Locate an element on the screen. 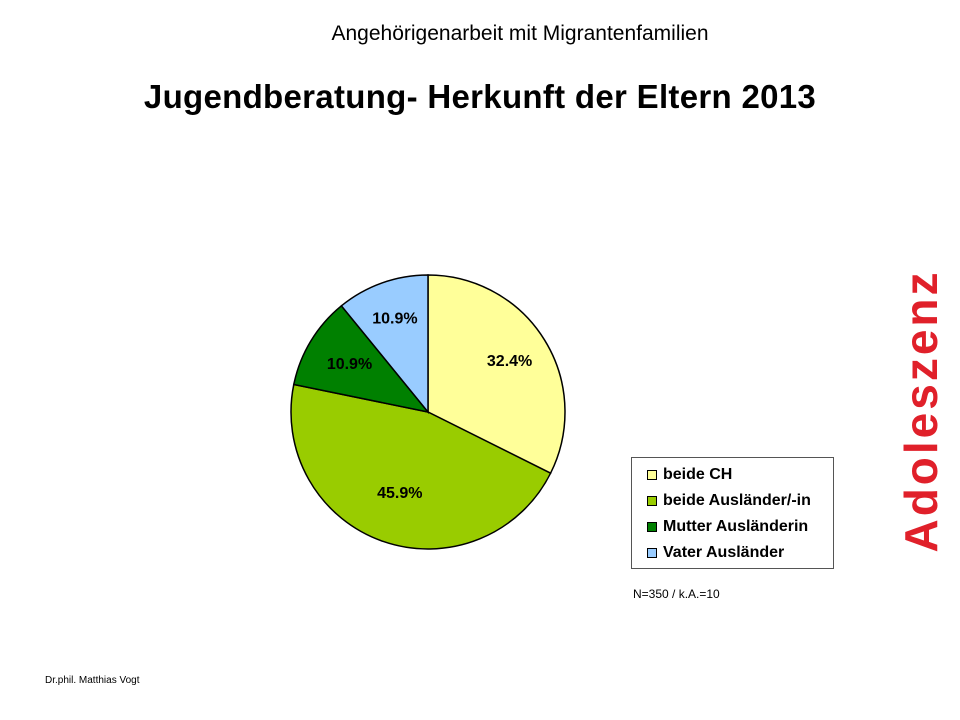 This screenshot has width=960, height=720. legend-label: beide CH is located at coordinates (698, 474).